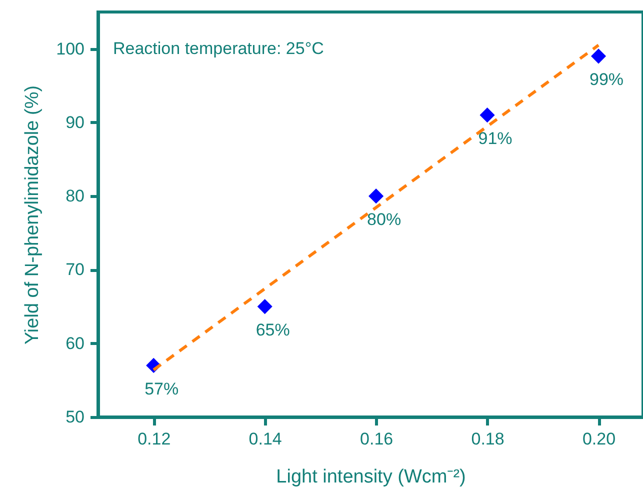 The image size is (643, 502). What do you see at coordinates (75, 417) in the screenshot?
I see `y-tick-label: 50` at bounding box center [75, 417].